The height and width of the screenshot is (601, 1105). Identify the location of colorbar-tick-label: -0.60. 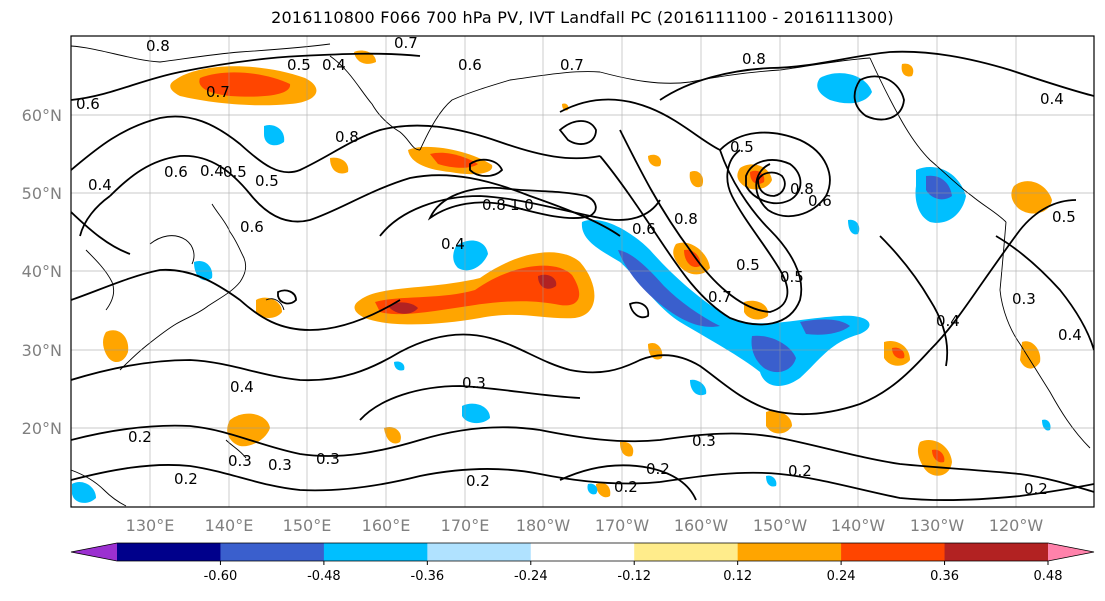
(221, 576).